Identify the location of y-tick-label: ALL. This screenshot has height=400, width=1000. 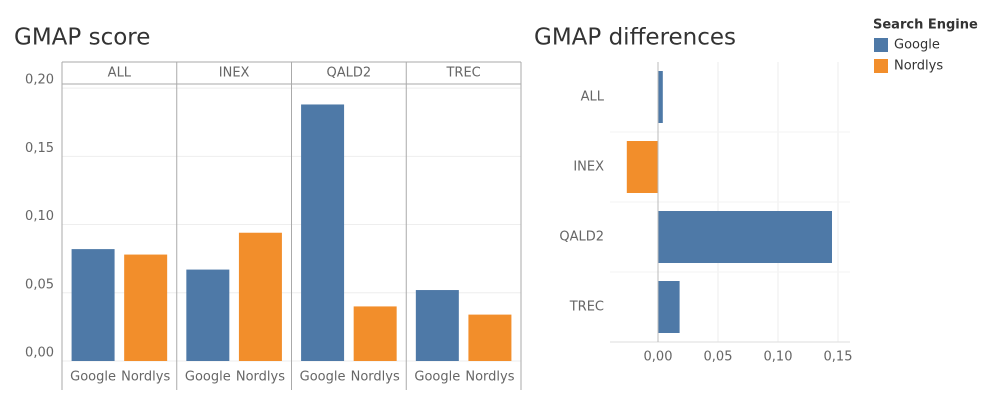
(593, 97).